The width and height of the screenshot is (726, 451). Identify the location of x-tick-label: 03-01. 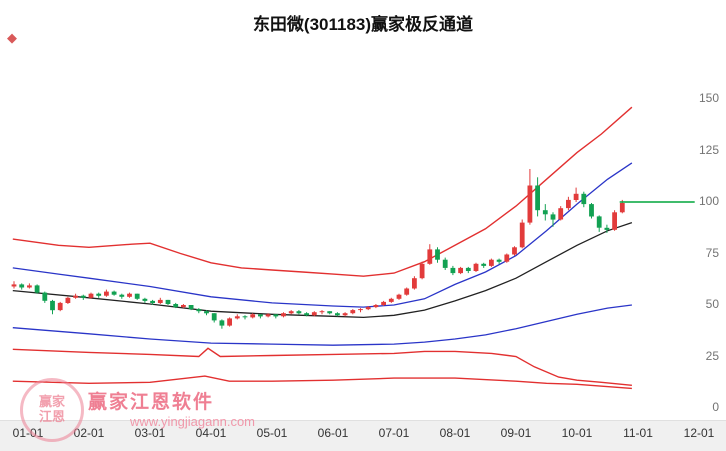
(150, 433).